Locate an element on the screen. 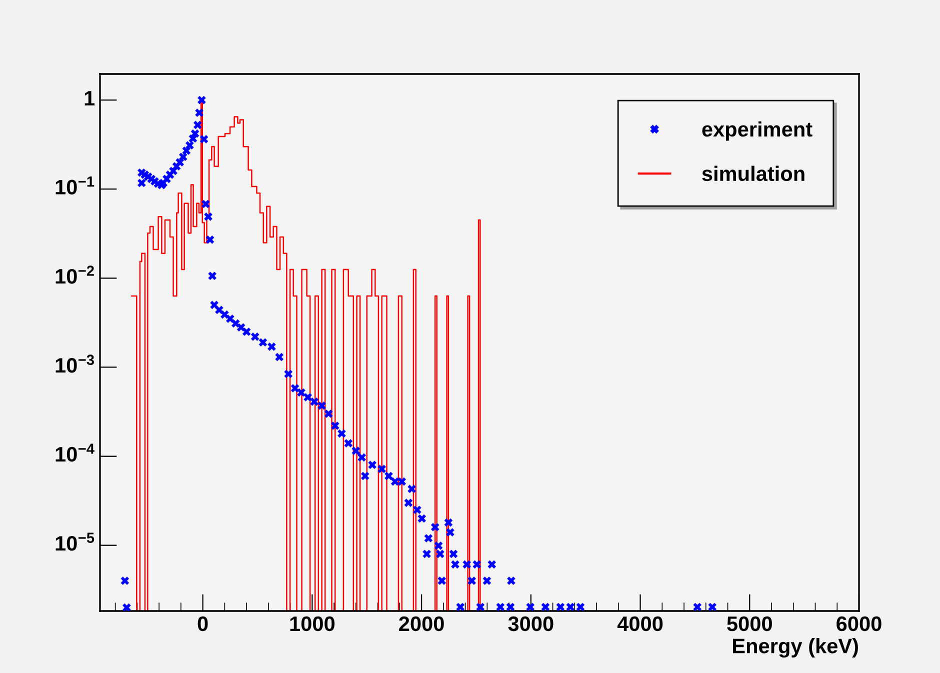 The image size is (940, 673). x-tick-label: 6000 is located at coordinates (859, 624).